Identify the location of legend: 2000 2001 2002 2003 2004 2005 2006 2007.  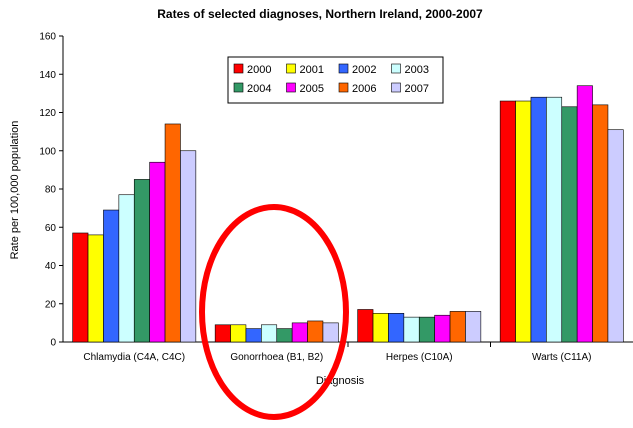
(335, 80).